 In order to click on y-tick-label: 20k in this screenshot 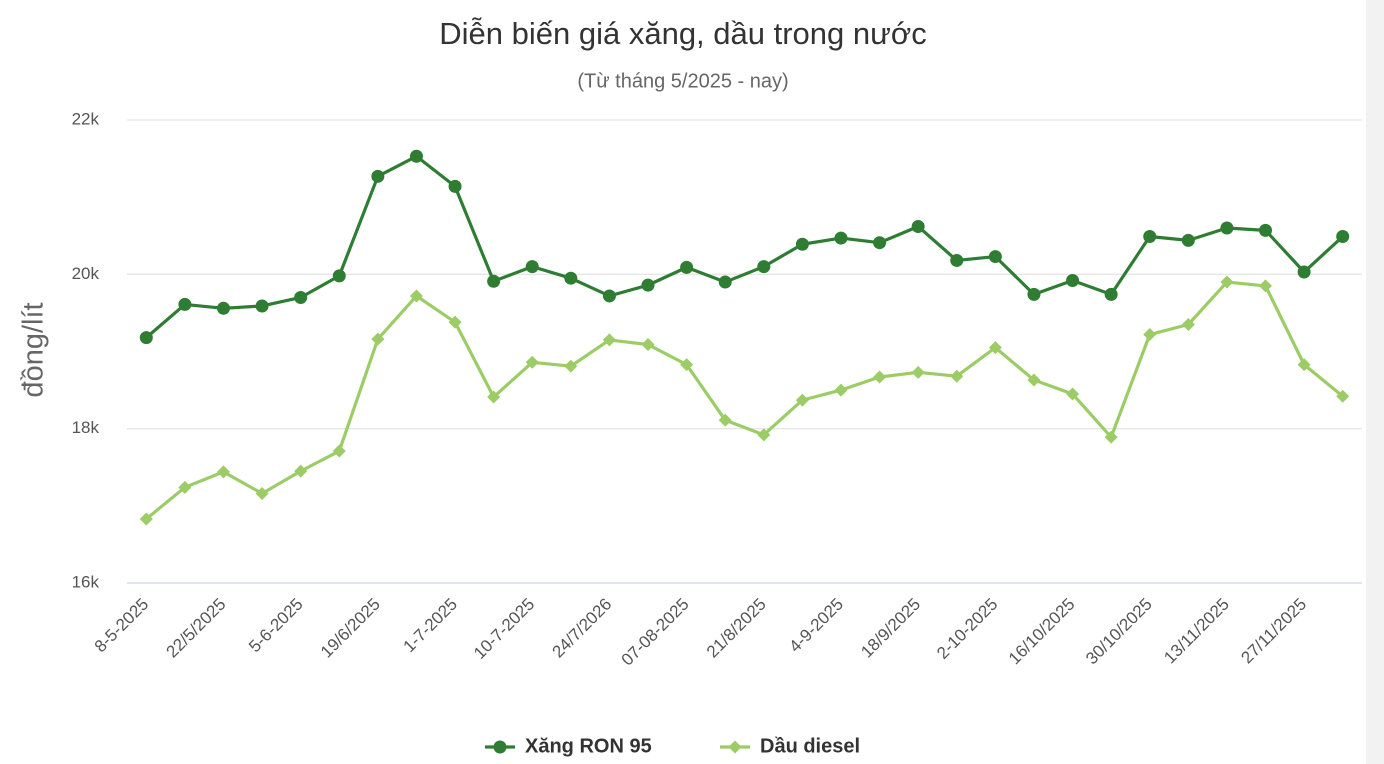, I will do `click(86, 273)`.